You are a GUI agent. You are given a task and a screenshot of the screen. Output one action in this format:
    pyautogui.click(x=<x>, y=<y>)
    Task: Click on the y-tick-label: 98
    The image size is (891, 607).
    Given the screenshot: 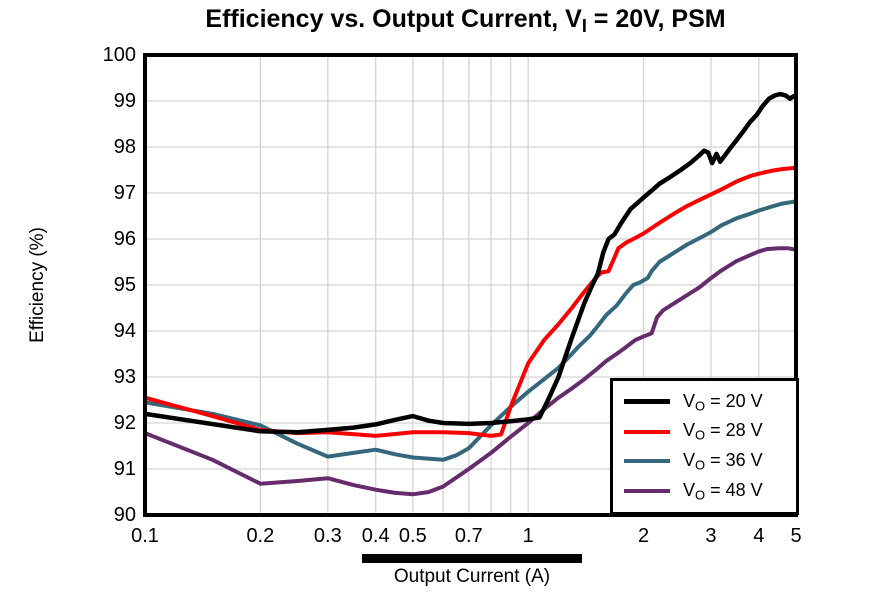 What is the action you would take?
    pyautogui.click(x=124, y=147)
    